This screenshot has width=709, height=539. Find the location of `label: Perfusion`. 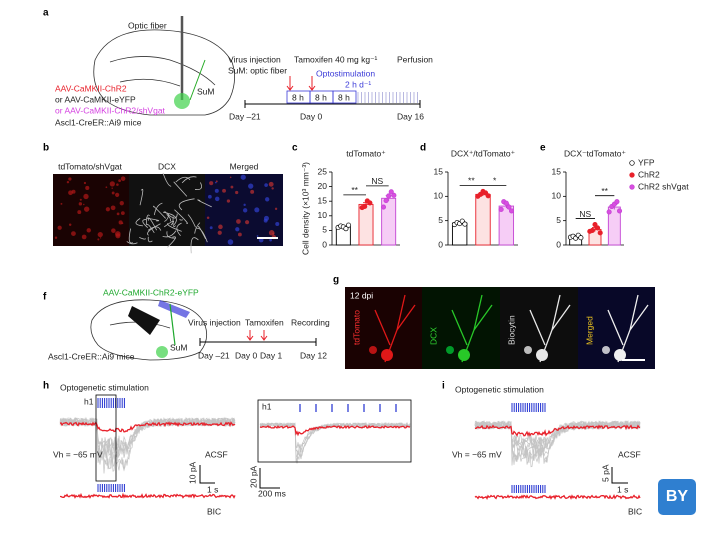

label: Perfusion is located at coordinates (415, 59).